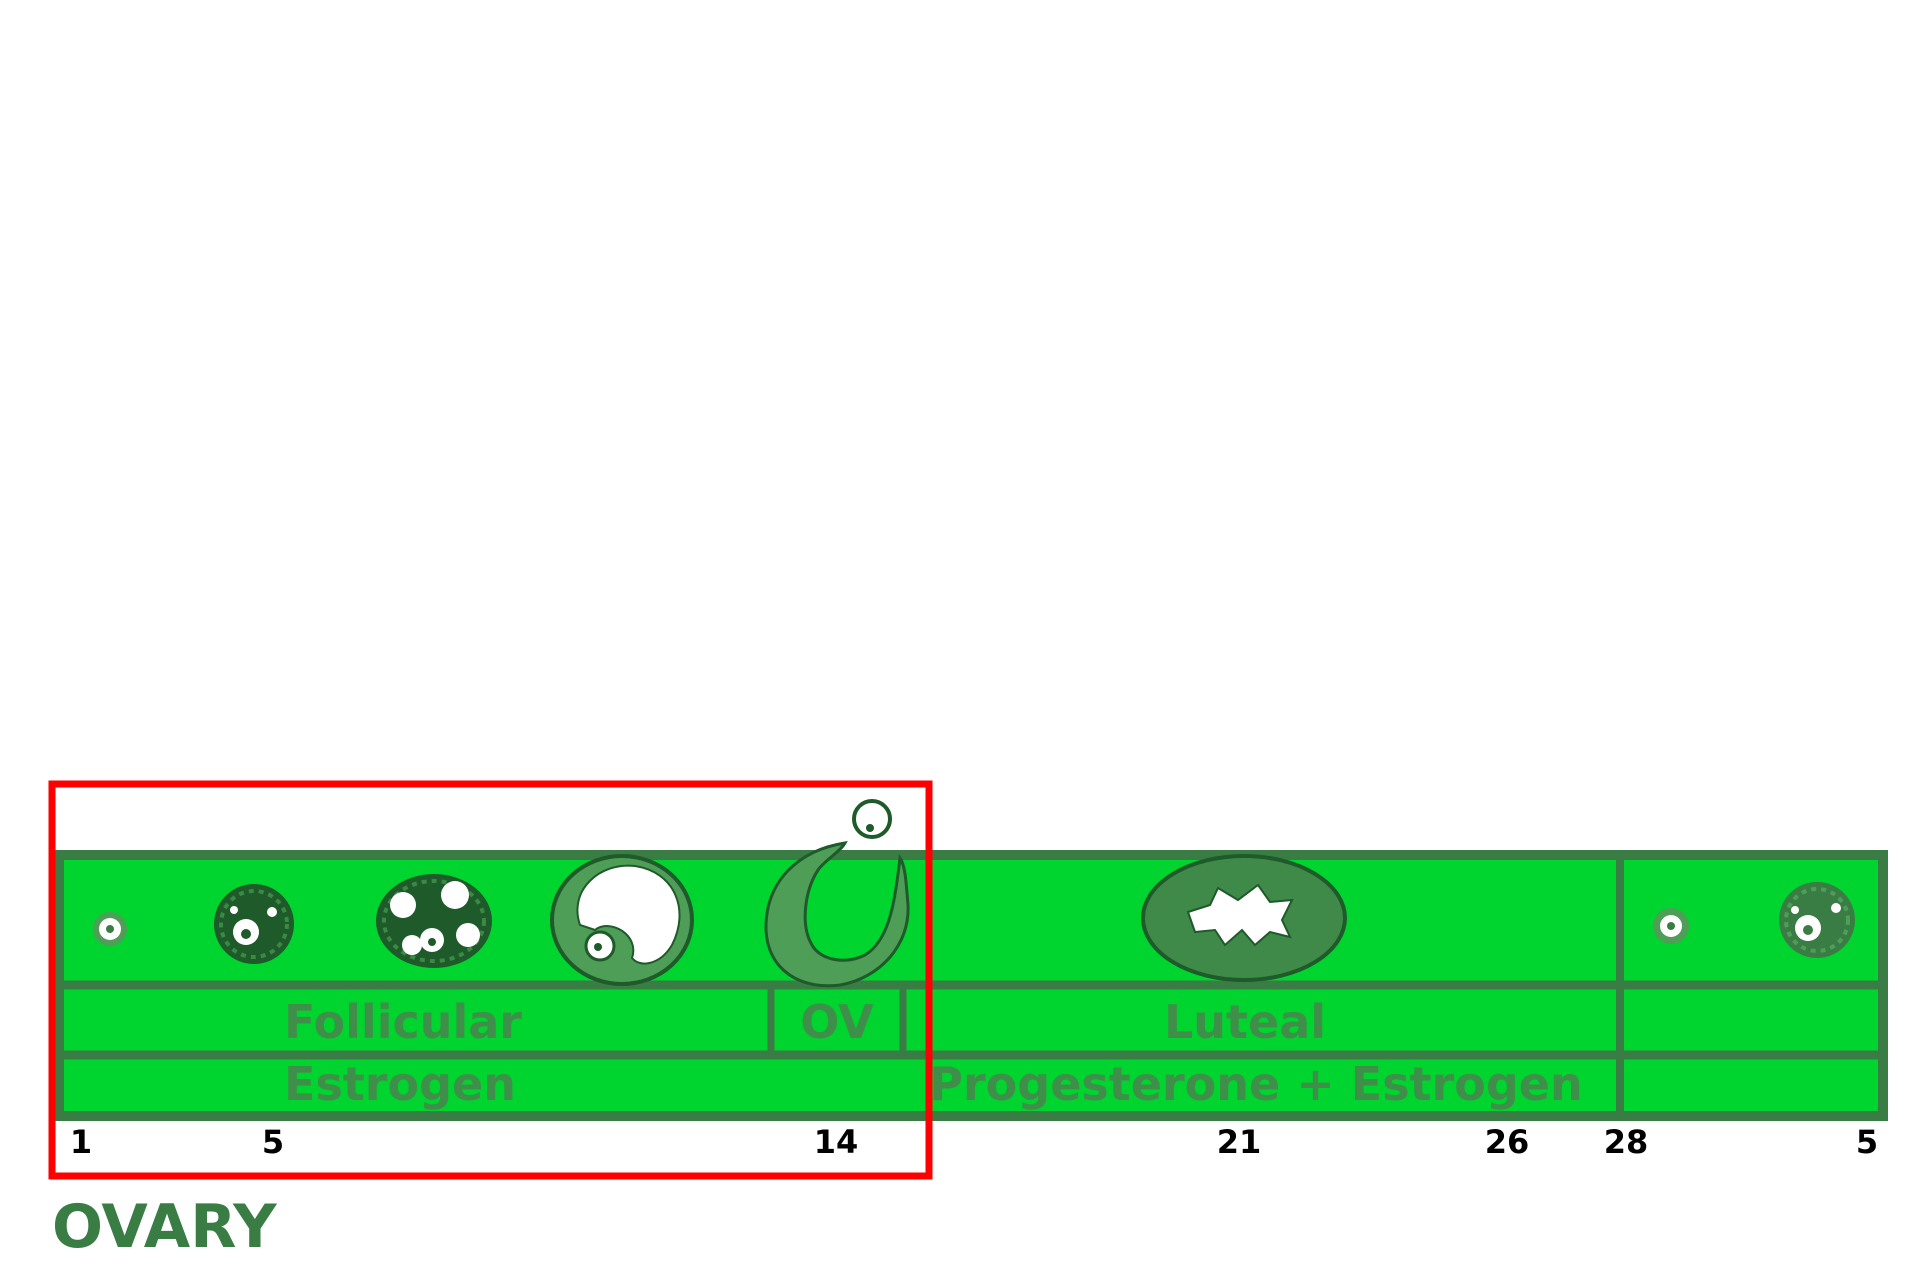 This screenshot has height=1280, width=1920. Describe the element at coordinates (81, 1142) in the screenshot. I see `day-label: 1` at that location.